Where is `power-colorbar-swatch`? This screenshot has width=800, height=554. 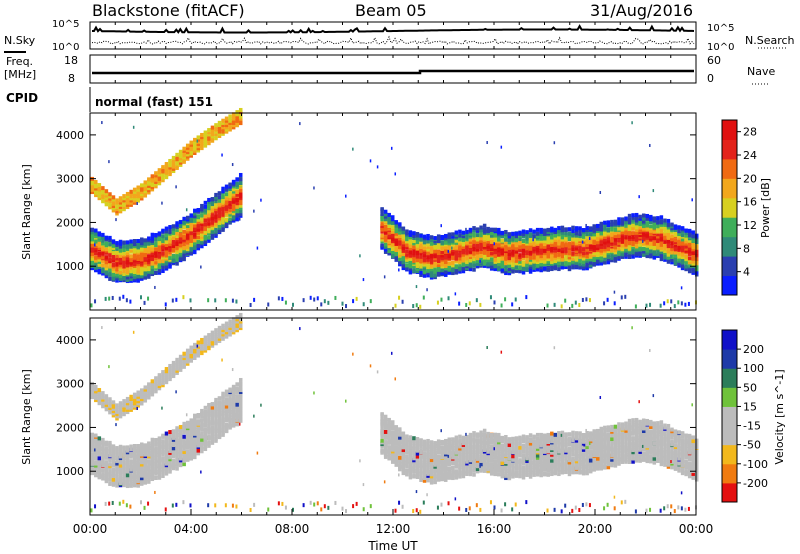
power-colorbar-swatch is located at coordinates (729, 188).